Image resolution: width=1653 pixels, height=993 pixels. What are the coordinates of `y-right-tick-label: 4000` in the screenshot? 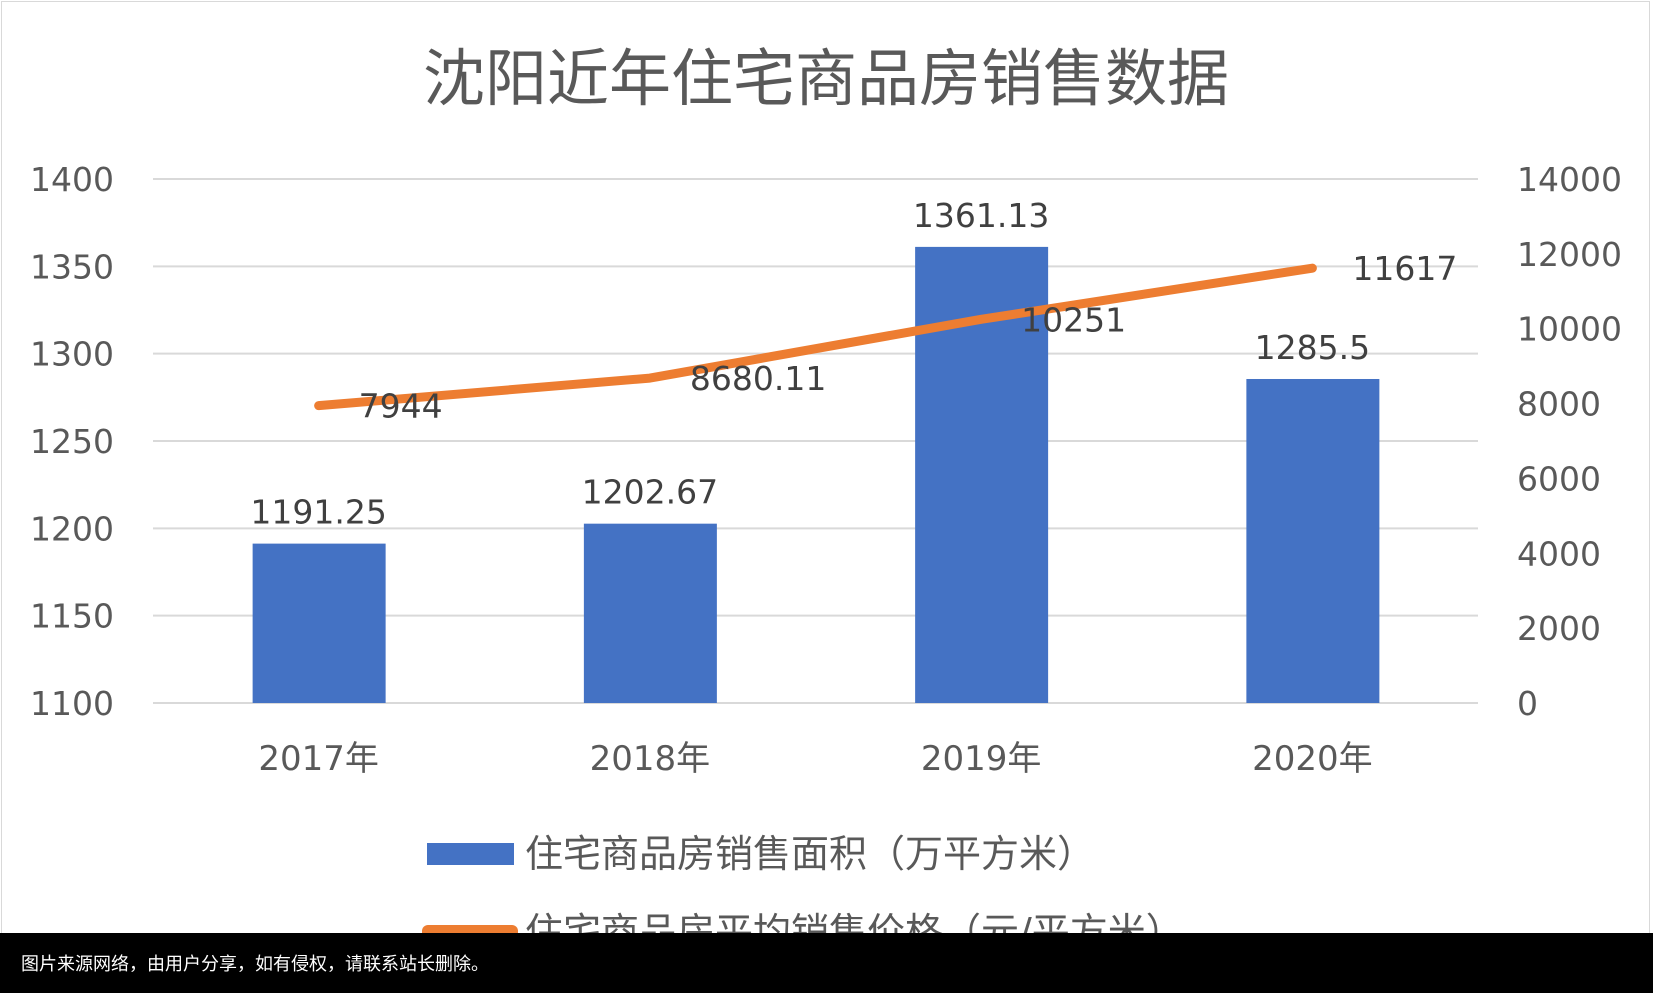 It's located at (1559, 553).